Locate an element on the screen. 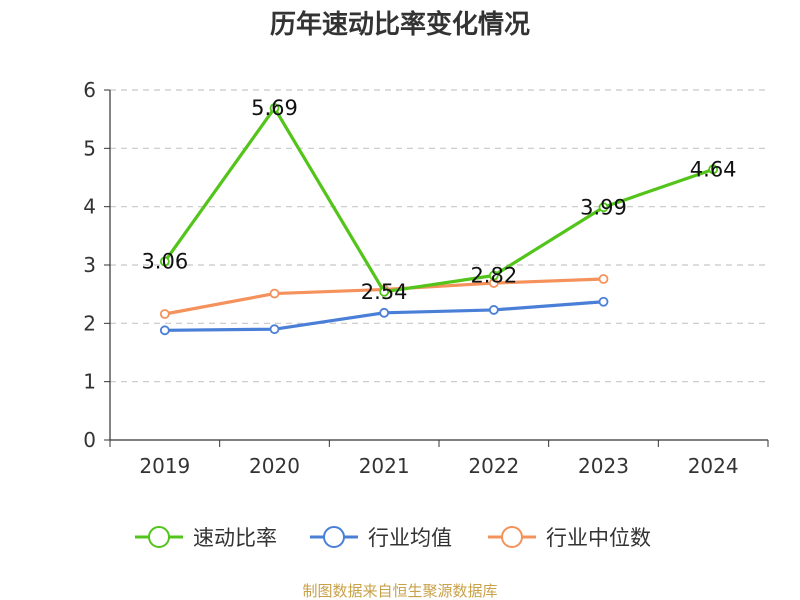  data-label: 3.99 is located at coordinates (603, 207).